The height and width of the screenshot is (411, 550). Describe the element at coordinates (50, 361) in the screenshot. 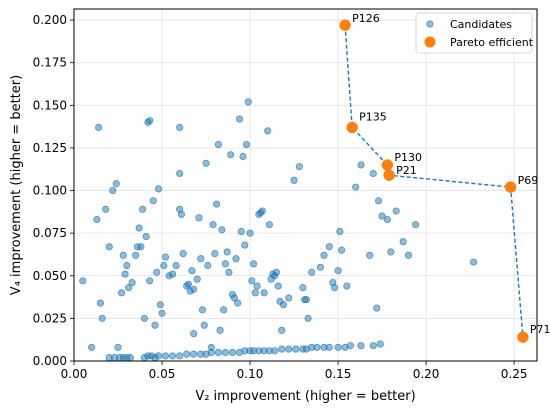

I see `y-tick-label: 0.000` at that location.